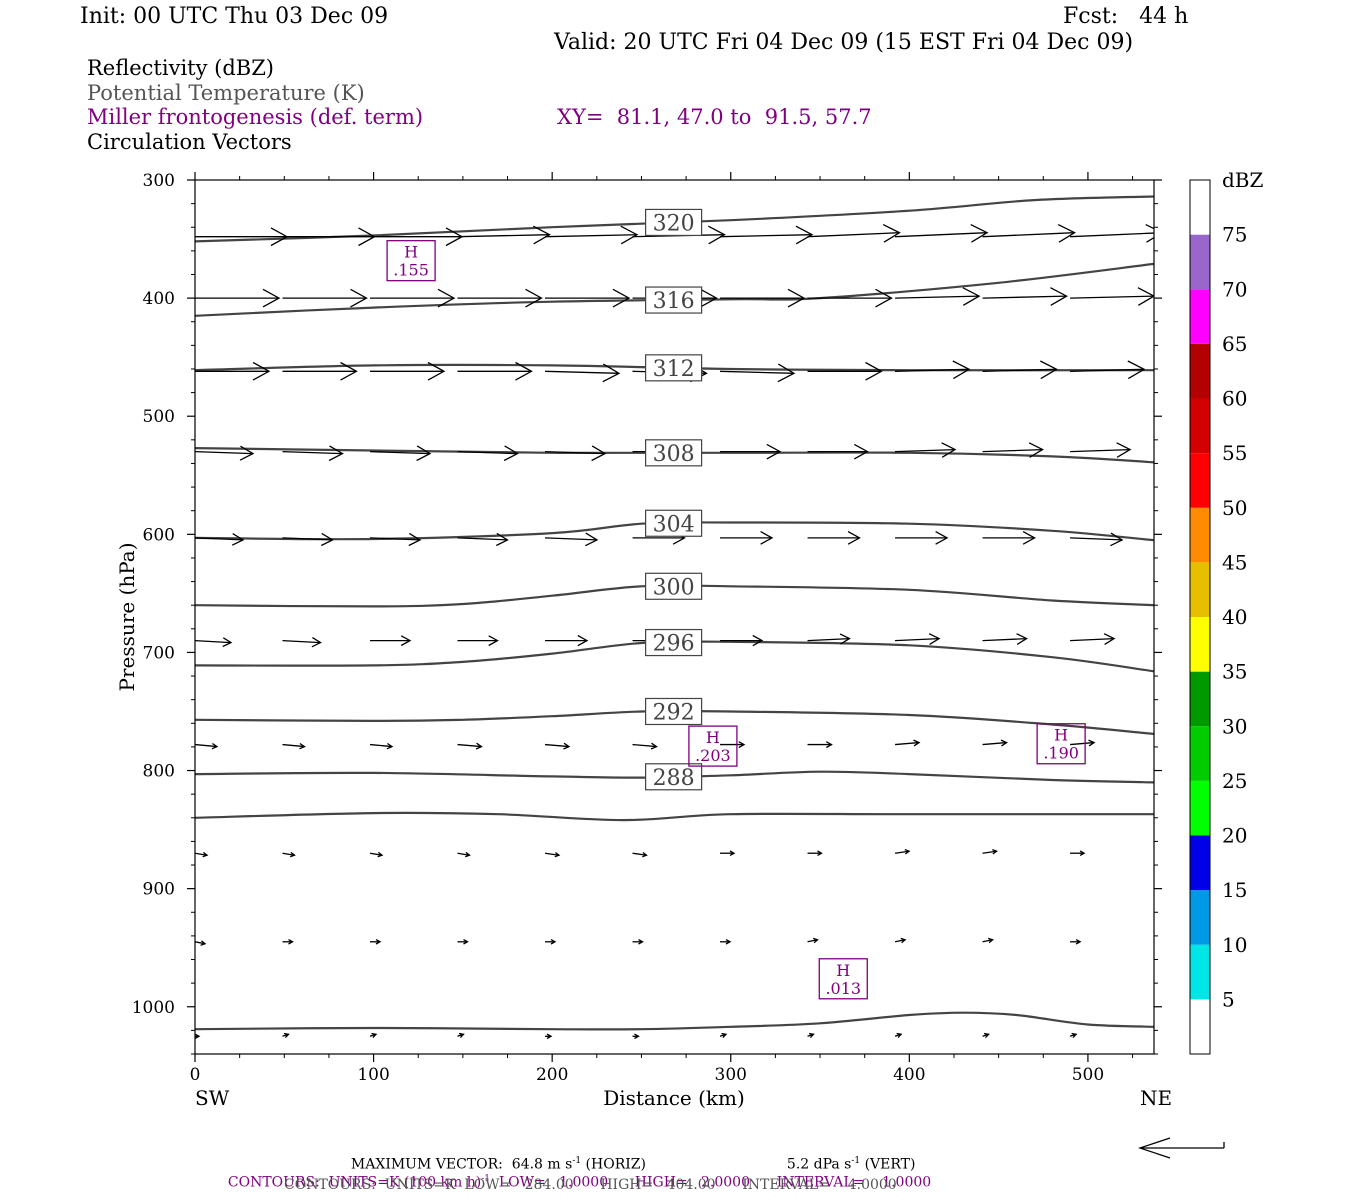  I want to click on max-vector-exp: -1, so click(577, 1161).